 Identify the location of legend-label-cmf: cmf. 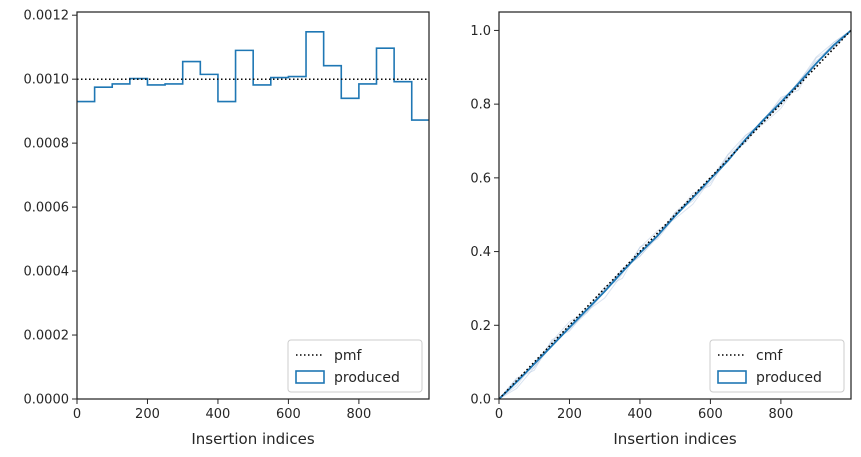
(769, 356).